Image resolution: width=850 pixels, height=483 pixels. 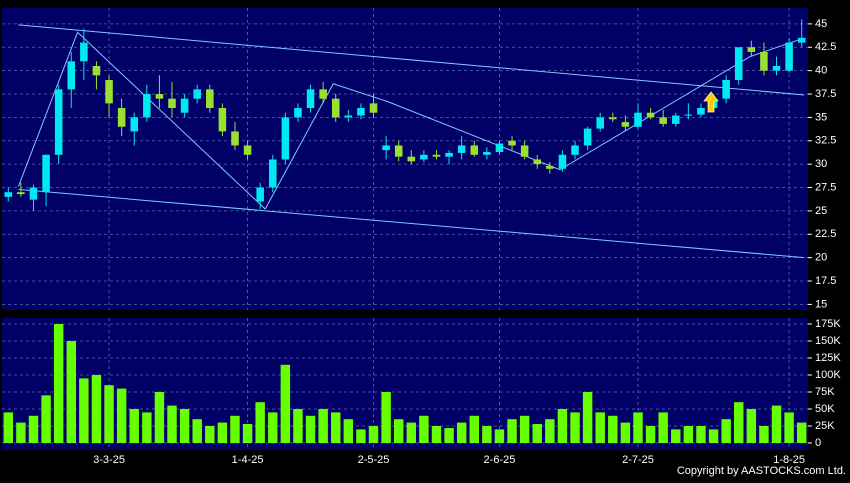 What do you see at coordinates (638, 460) in the screenshot?
I see `x-tick-label: 2-7-25` at bounding box center [638, 460].